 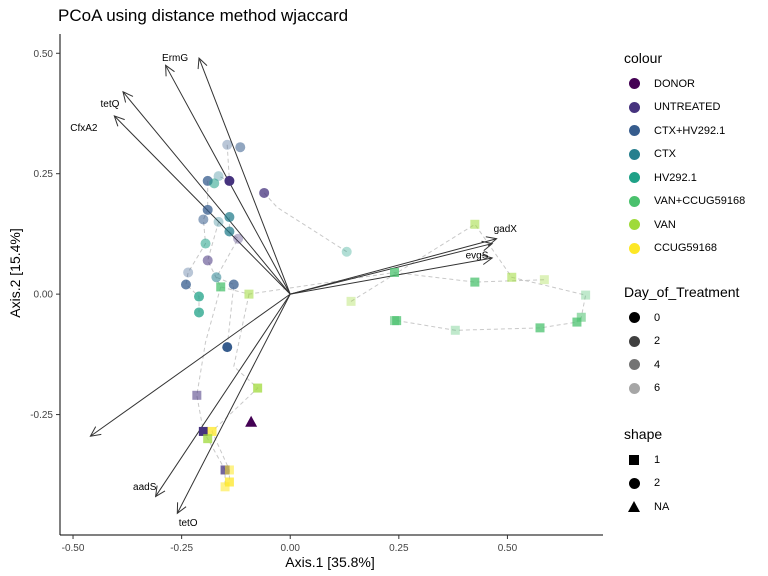 What do you see at coordinates (73, 548) in the screenshot?
I see `x-tick-label: -0.50` at bounding box center [73, 548].